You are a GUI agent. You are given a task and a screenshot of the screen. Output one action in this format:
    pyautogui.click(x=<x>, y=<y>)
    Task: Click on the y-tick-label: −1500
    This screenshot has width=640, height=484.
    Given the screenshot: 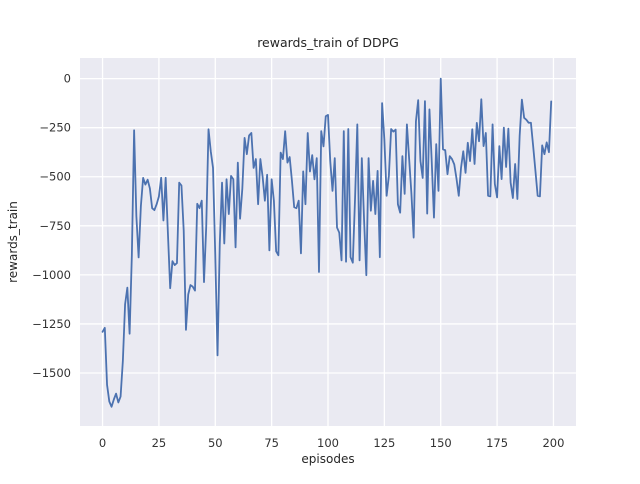 What is the action you would take?
    pyautogui.click(x=51, y=373)
    